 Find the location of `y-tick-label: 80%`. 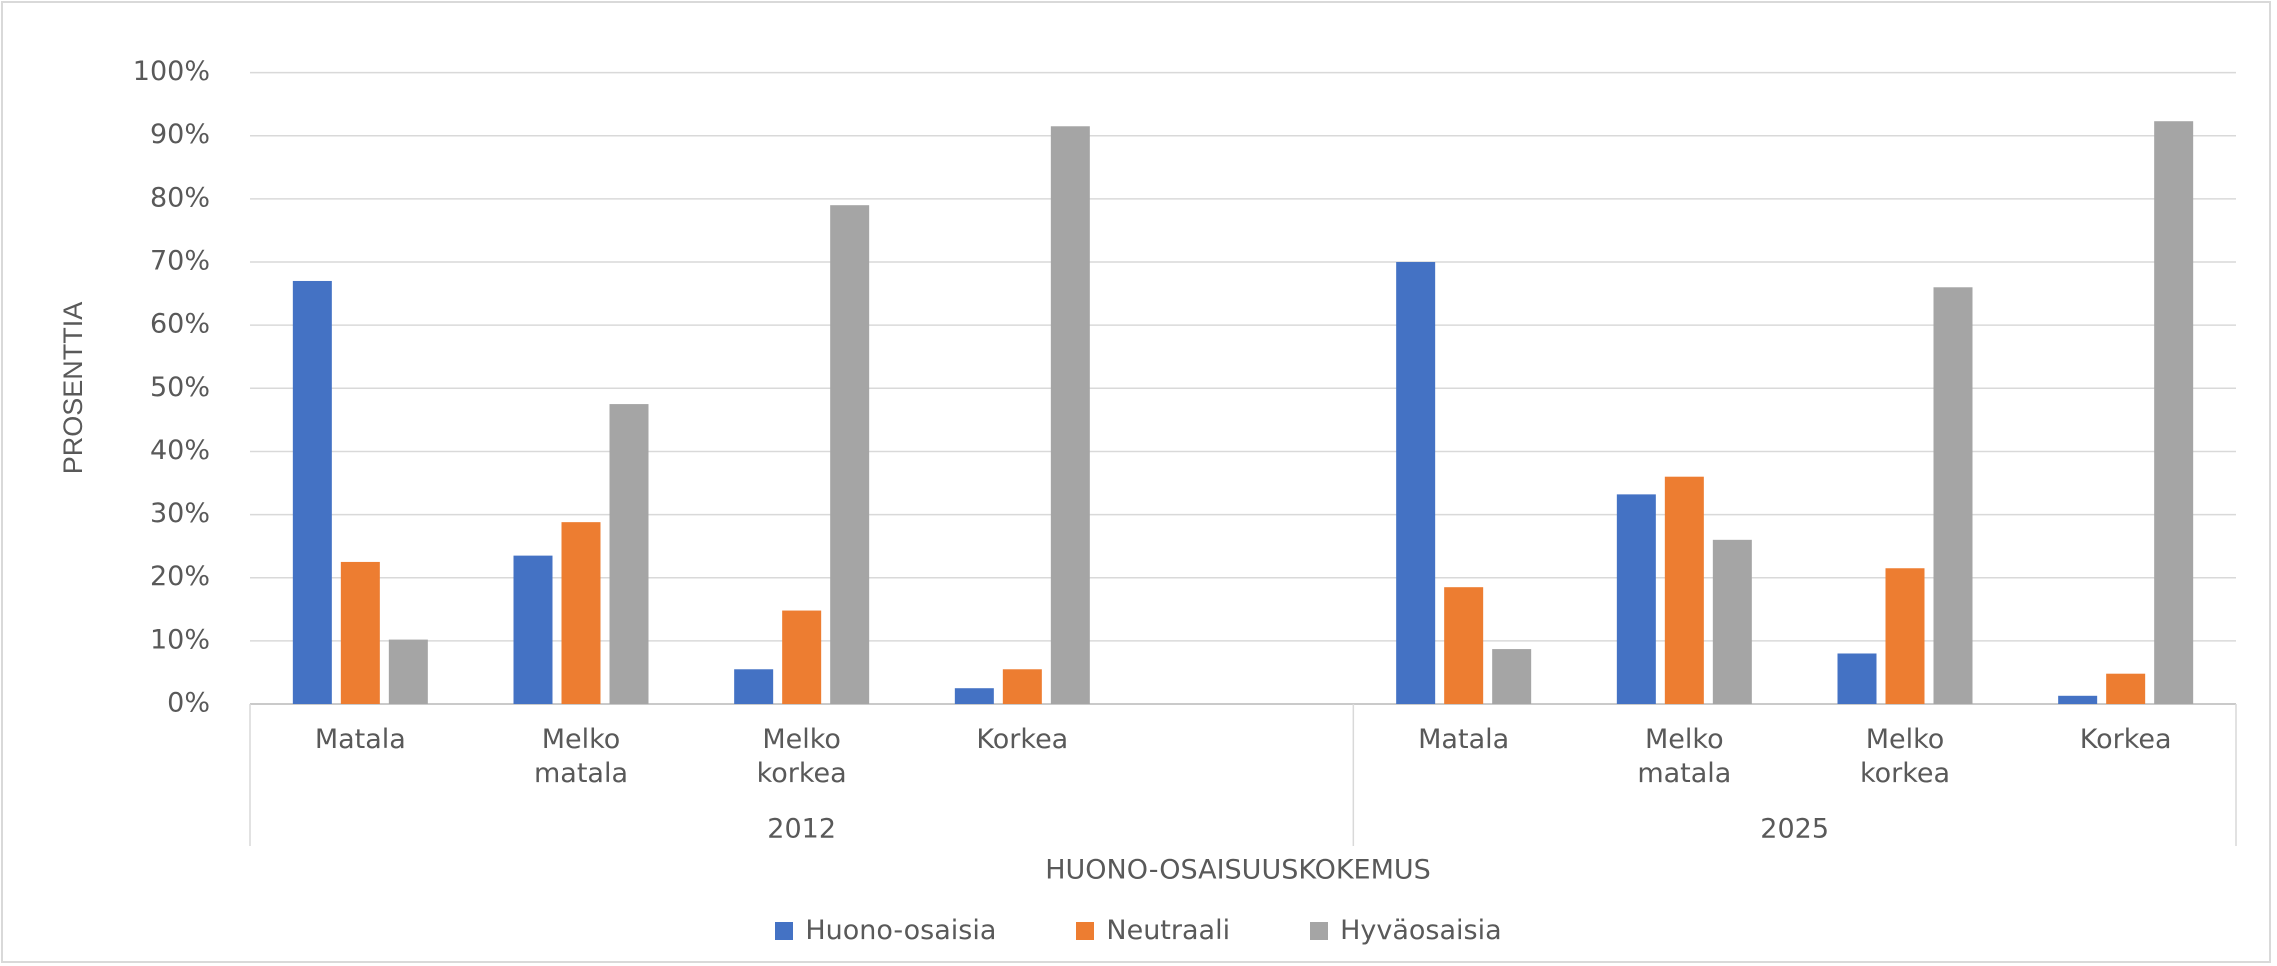

y-tick-label: 80% is located at coordinates (180, 197).